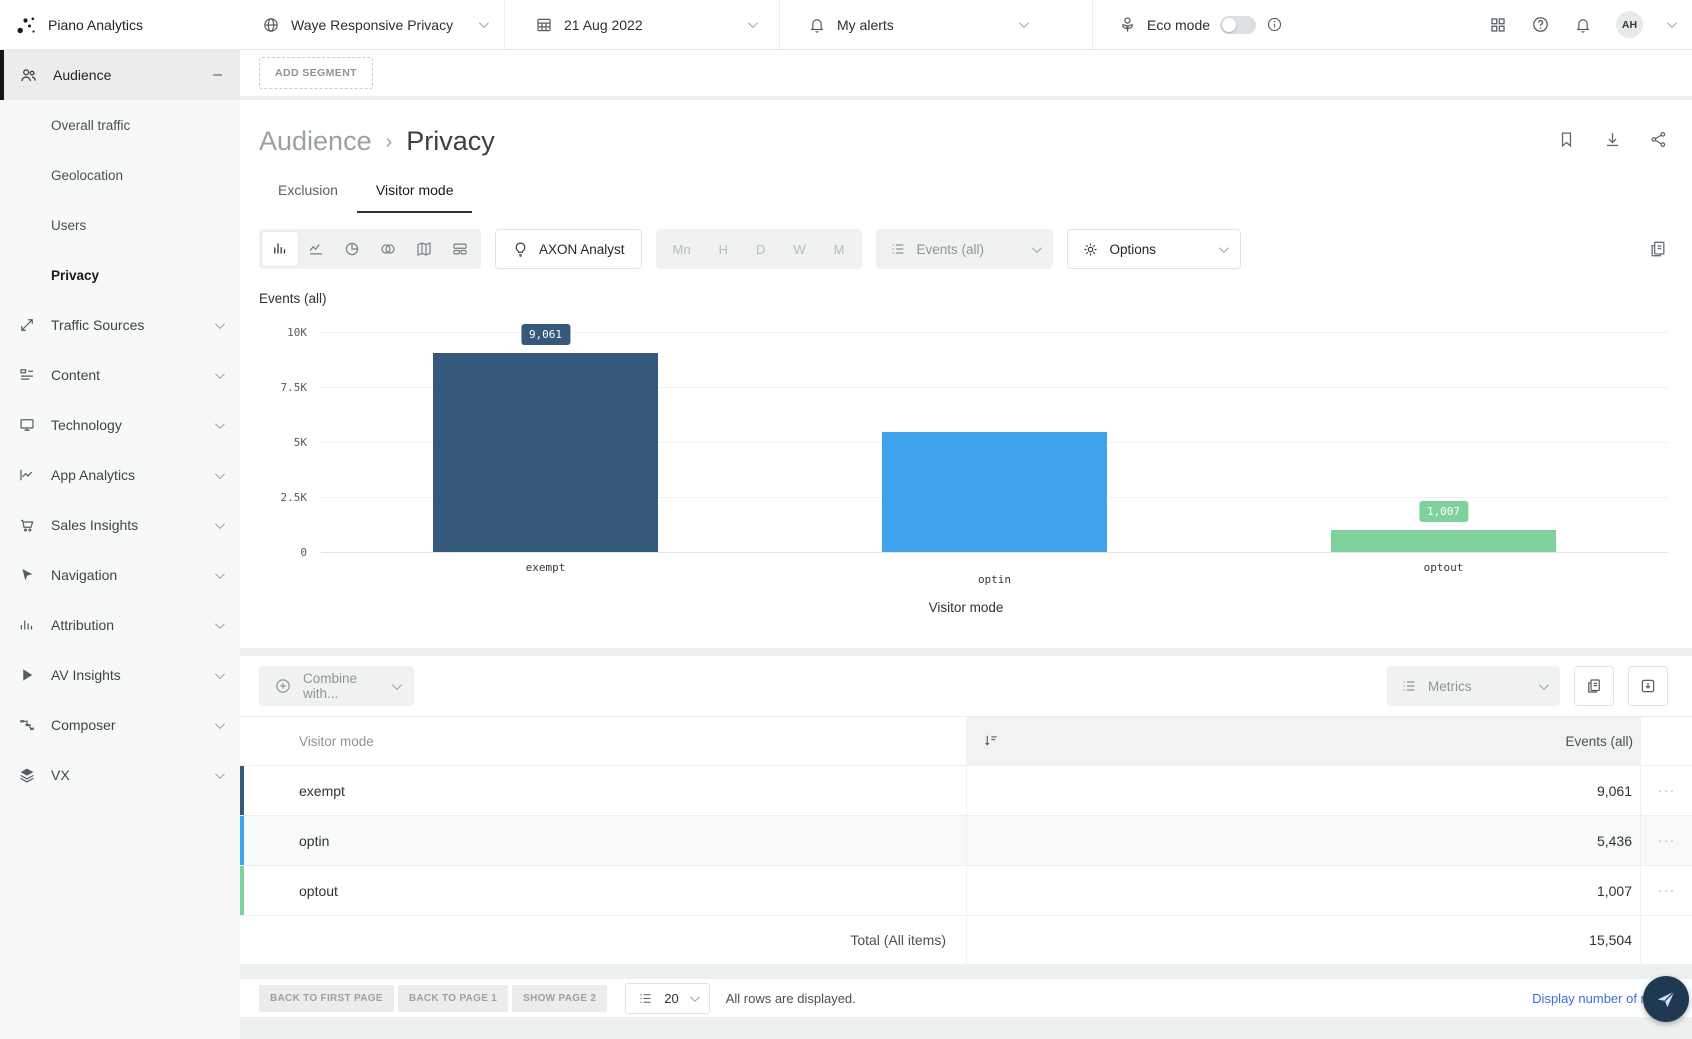 Image resolution: width=1692 pixels, height=1039 pixels. I want to click on y-axis-tick: 7.5K, so click(294, 387).